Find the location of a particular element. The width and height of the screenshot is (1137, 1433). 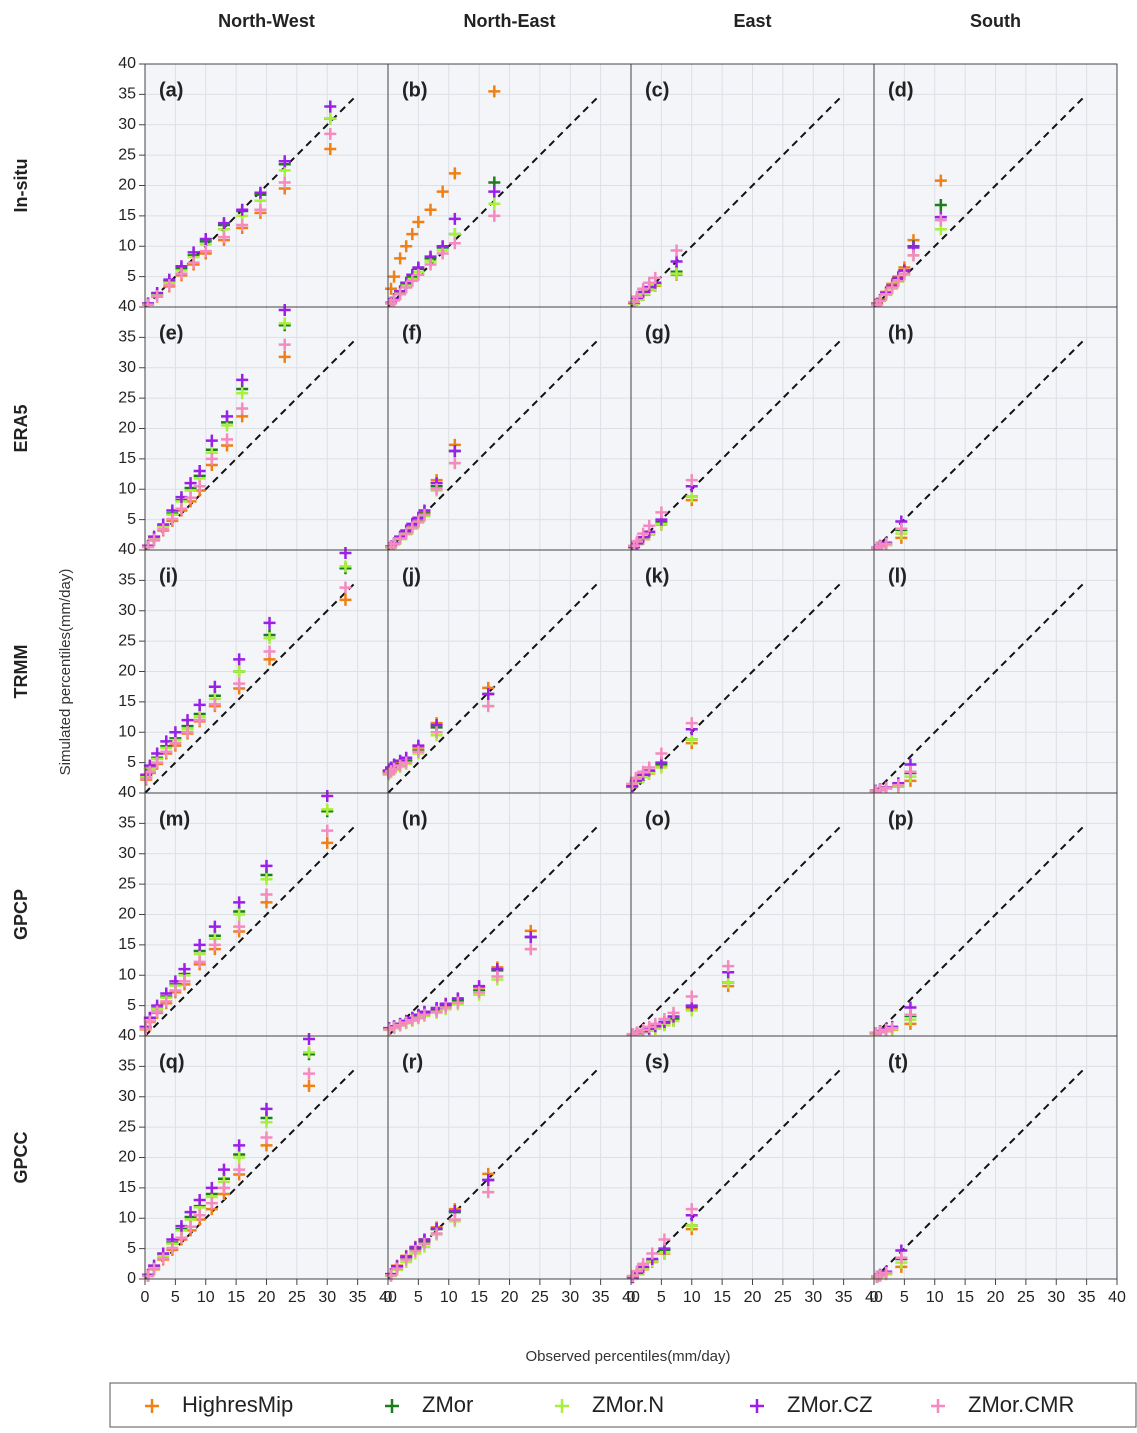

panel: (e) is located at coordinates (265, 428).